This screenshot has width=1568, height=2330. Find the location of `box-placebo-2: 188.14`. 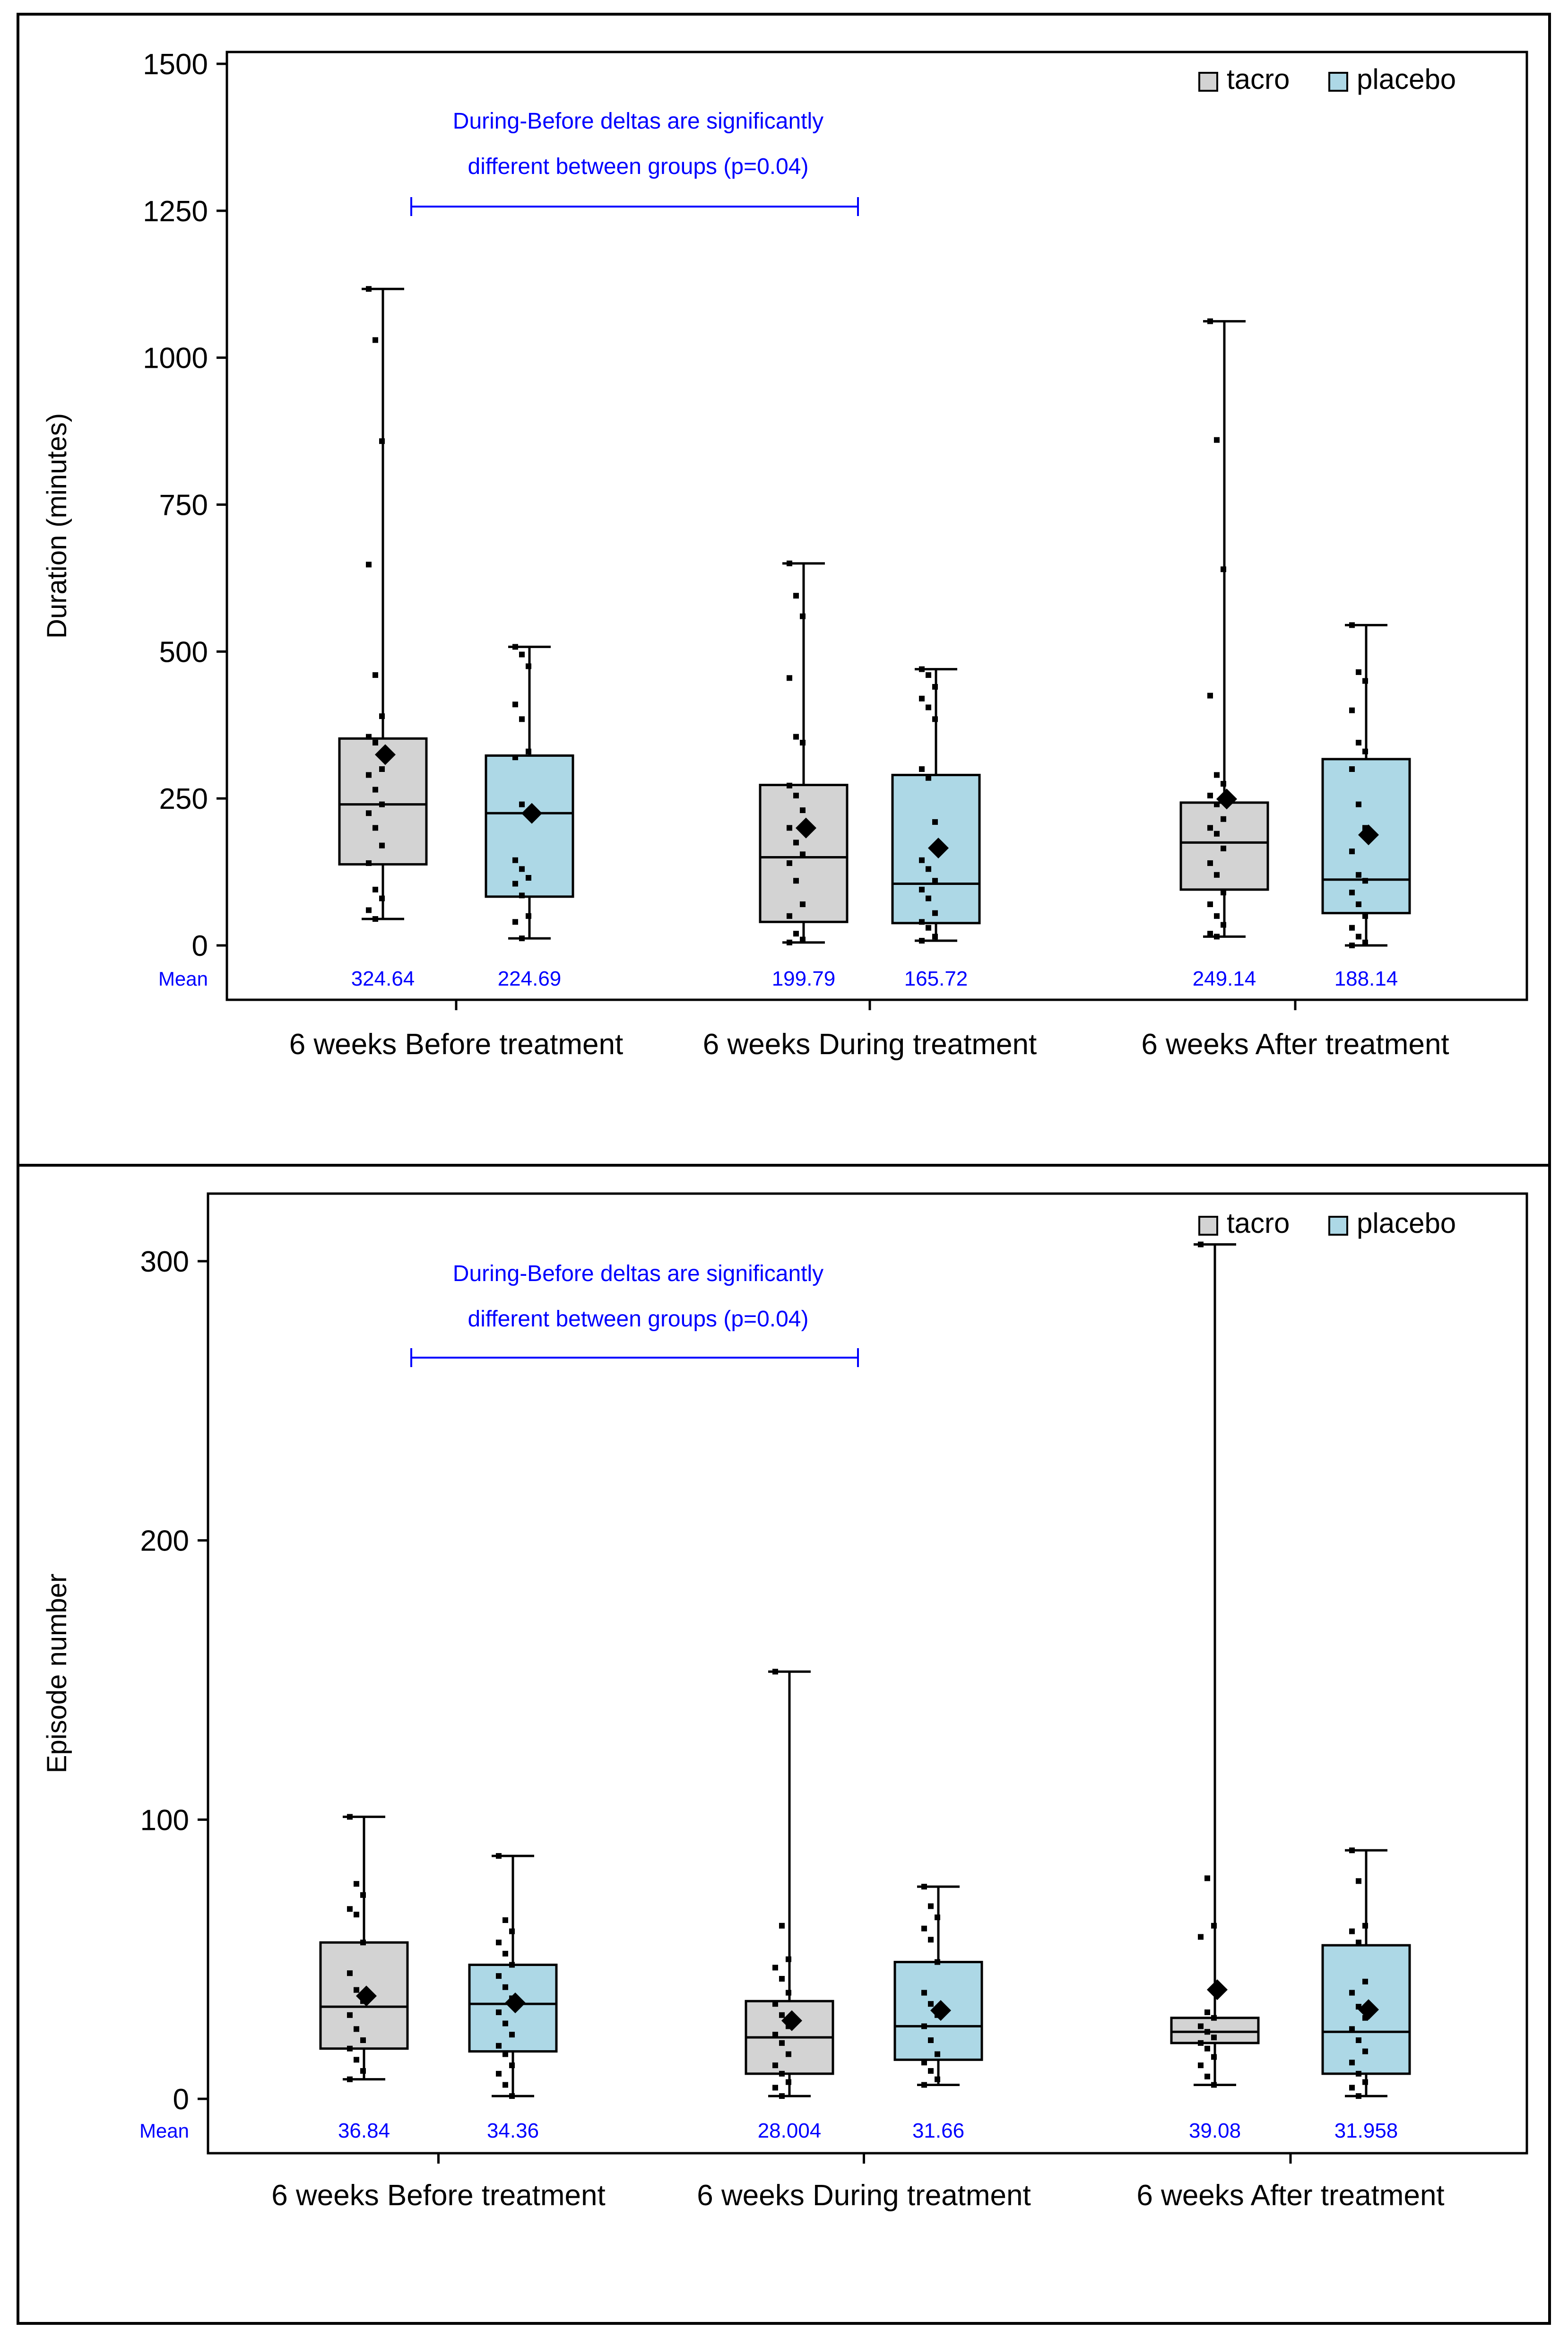

box-placebo-2: 188.14 is located at coordinates (1366, 806).